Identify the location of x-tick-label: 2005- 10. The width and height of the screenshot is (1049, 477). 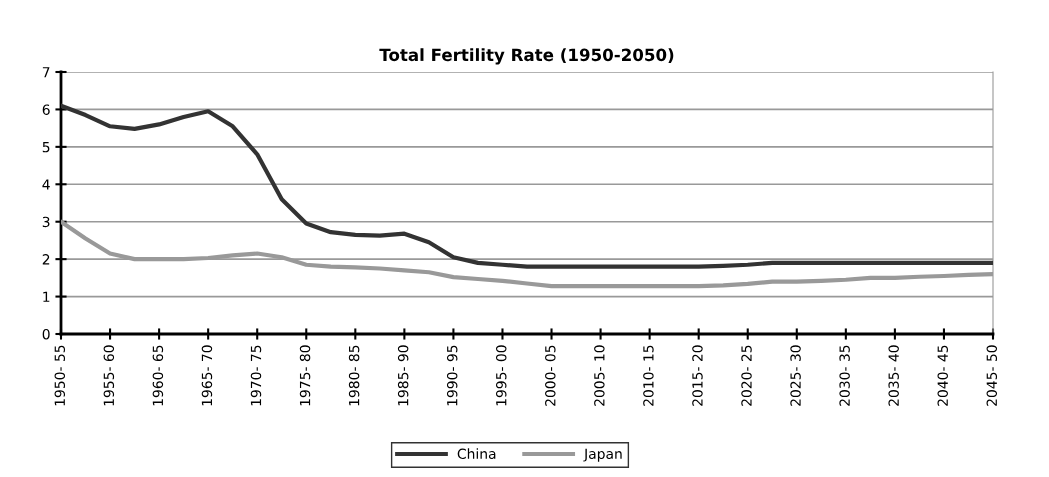
(599, 375).